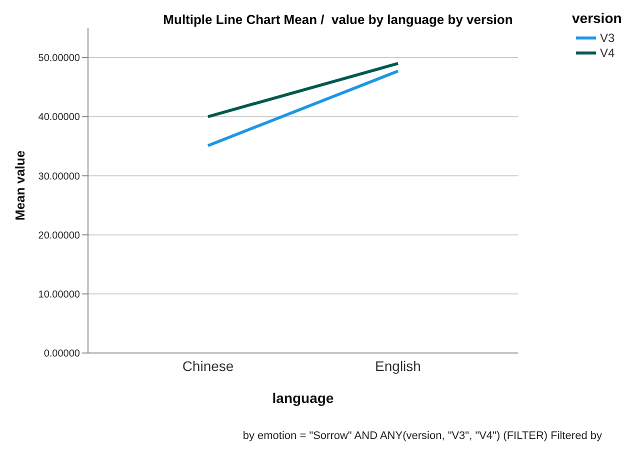  Describe the element at coordinates (398, 366) in the screenshot. I see `x-tick-label: English` at that location.